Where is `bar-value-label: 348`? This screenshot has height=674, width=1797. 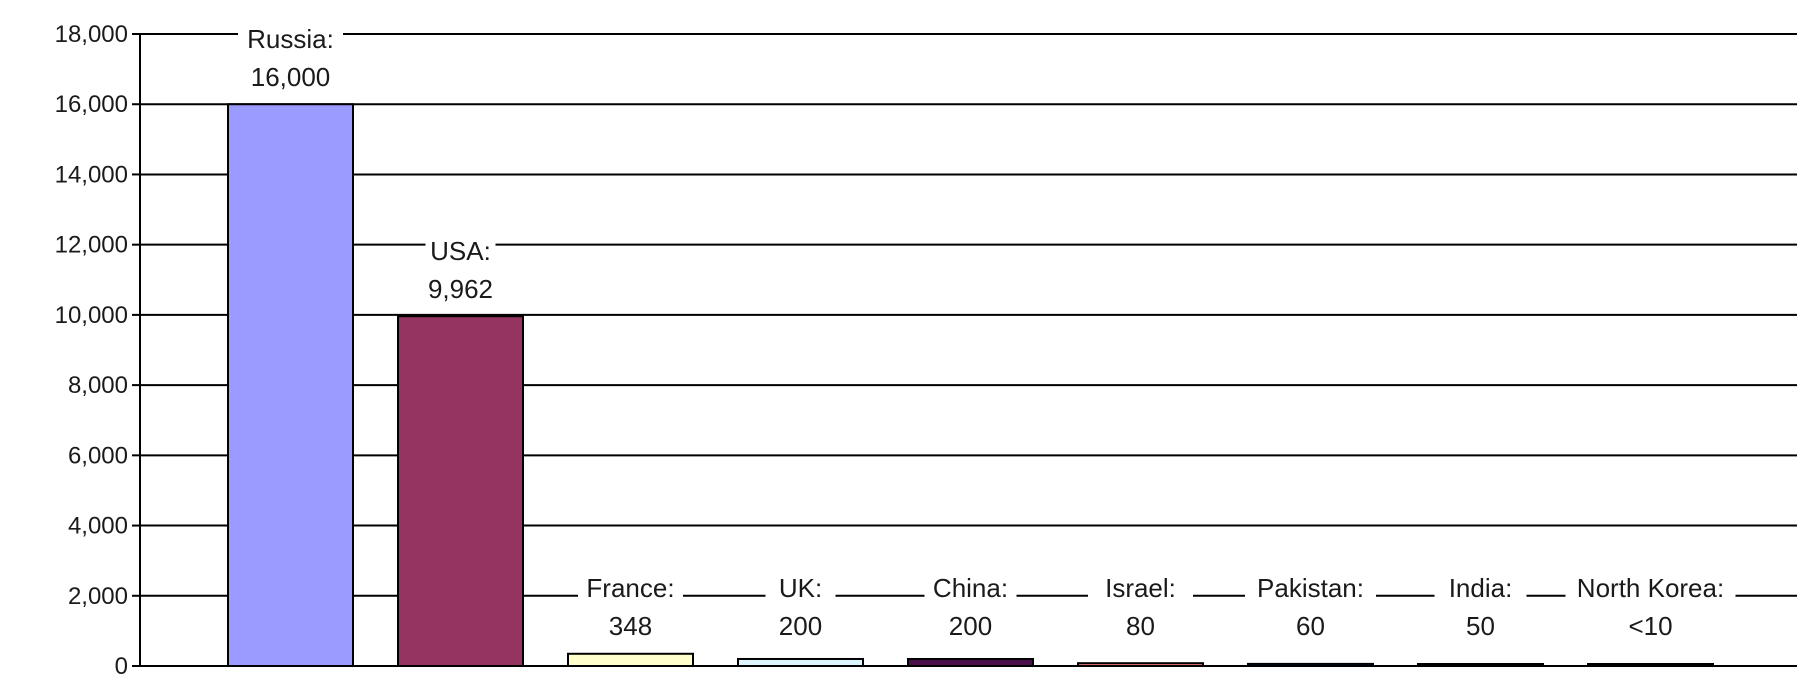 bar-value-label: 348 is located at coordinates (630, 626).